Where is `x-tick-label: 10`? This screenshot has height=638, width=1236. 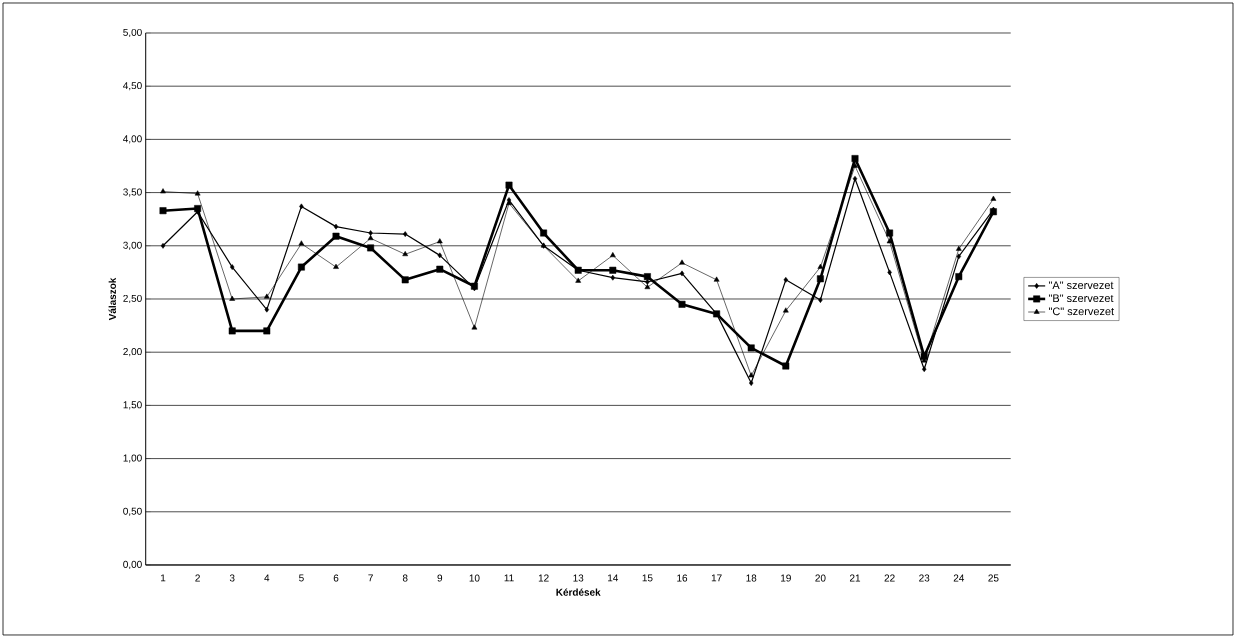
x-tick-label: 10 is located at coordinates (474, 578).